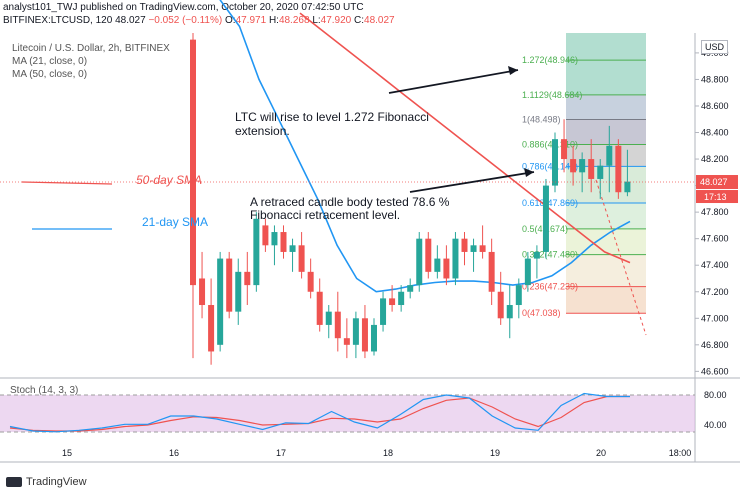 The width and height of the screenshot is (740, 494). I want to click on fib-level-label: 1(48.498), so click(541, 120).